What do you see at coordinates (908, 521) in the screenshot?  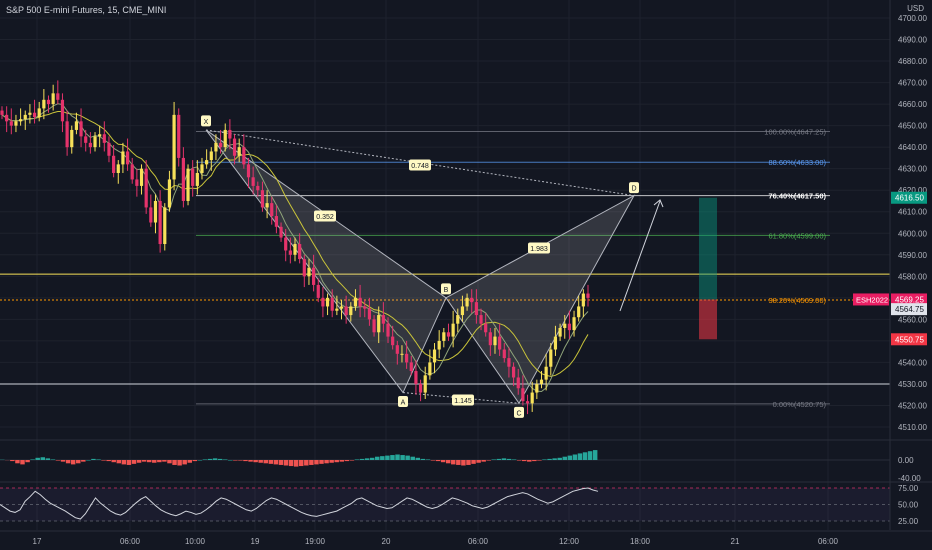 I see `rsi-tick-label: 25.00` at bounding box center [908, 521].